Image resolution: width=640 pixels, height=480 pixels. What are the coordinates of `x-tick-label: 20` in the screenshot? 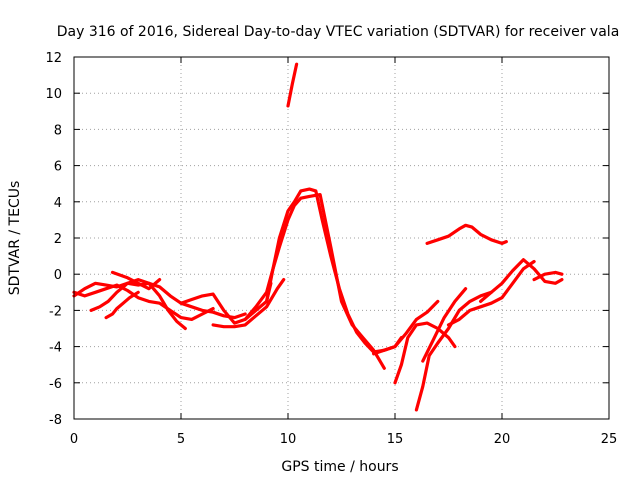 It's located at (502, 439).